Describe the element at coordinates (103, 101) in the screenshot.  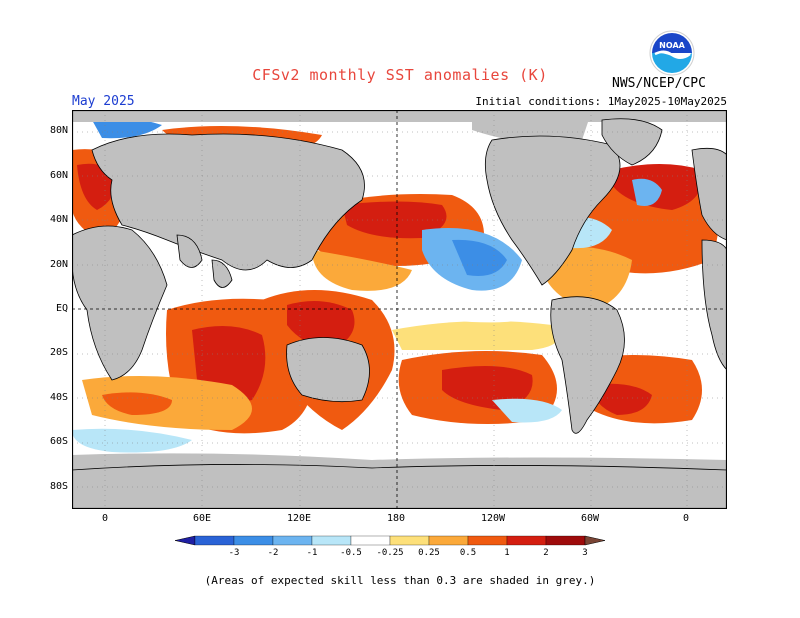
I see `forecast-month: May 2025` at that location.